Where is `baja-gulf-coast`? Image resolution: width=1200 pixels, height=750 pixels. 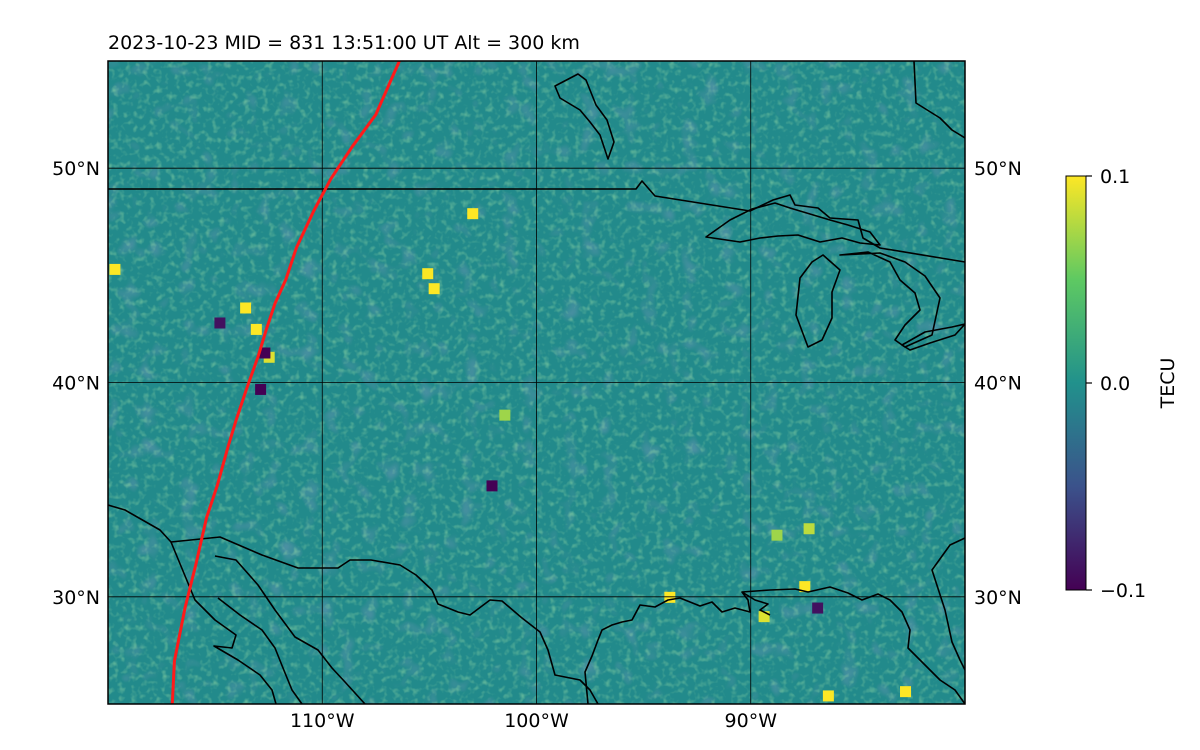 baja-gulf-coast is located at coordinates (223, 622).